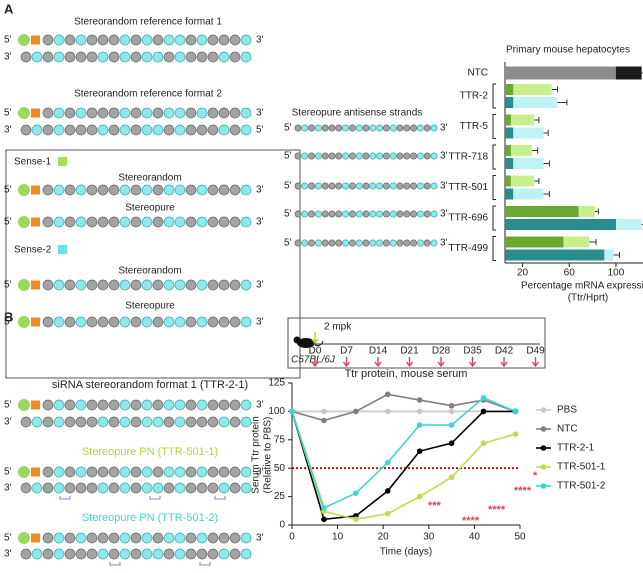 Image resolution: width=643 pixels, height=573 pixels. Describe the element at coordinates (150, 208) in the screenshot. I see `strand-title: Stereopure` at that location.